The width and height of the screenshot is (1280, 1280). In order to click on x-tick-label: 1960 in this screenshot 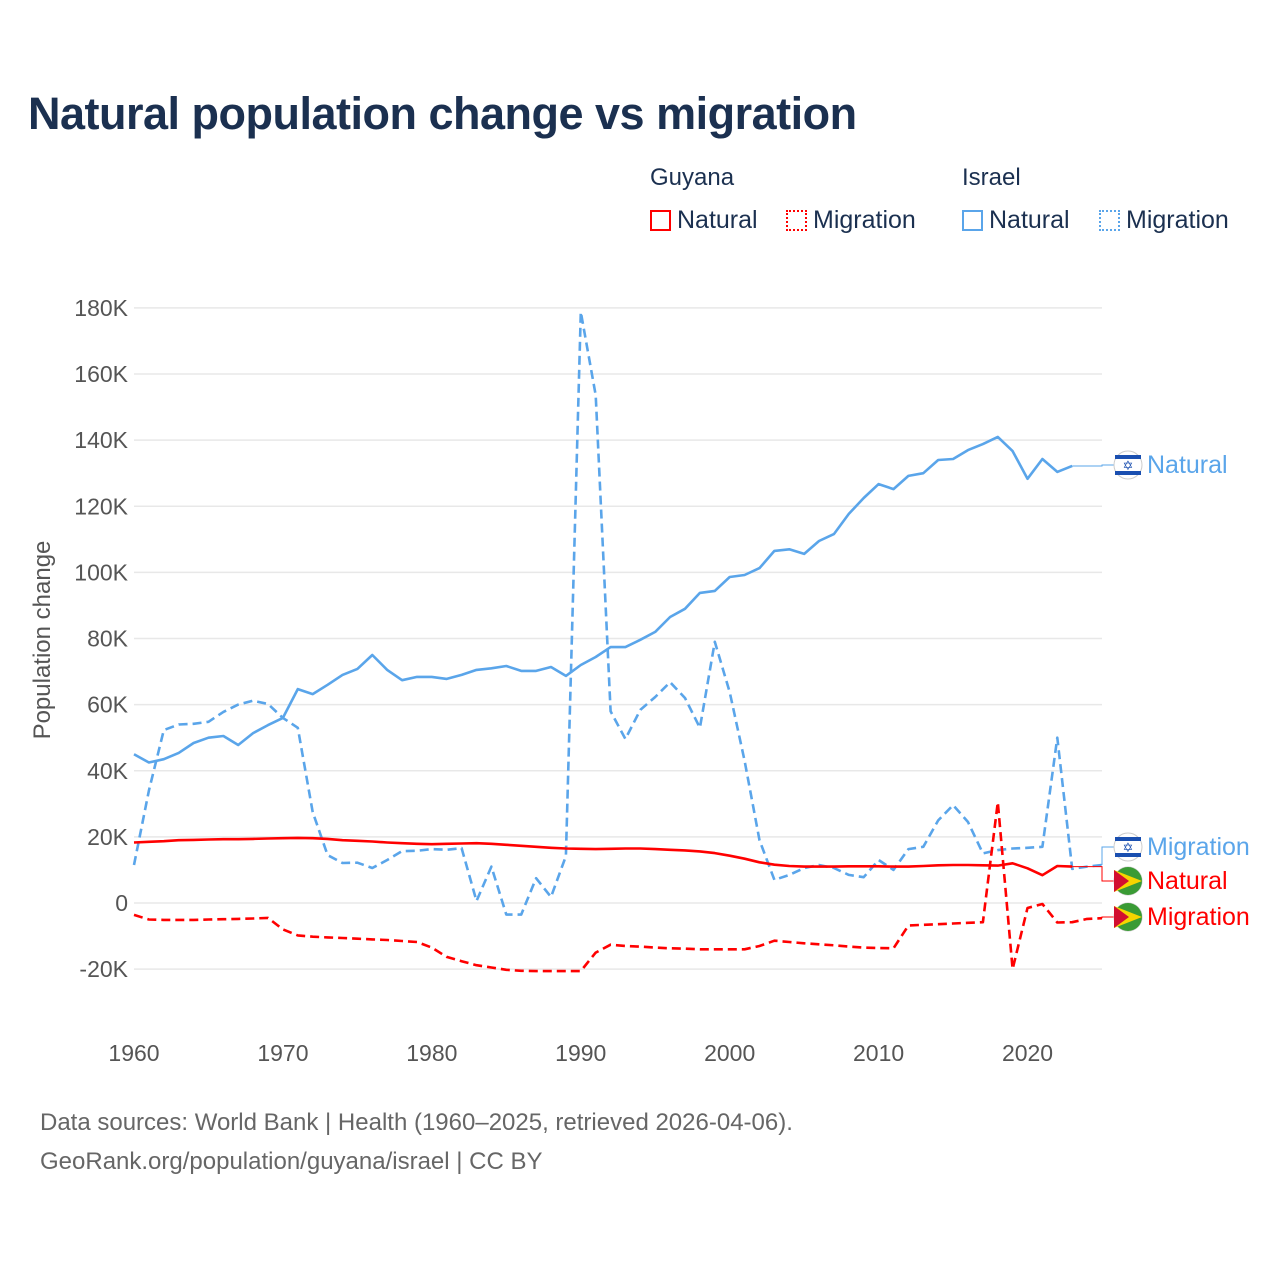, I will do `click(133, 1053)`.